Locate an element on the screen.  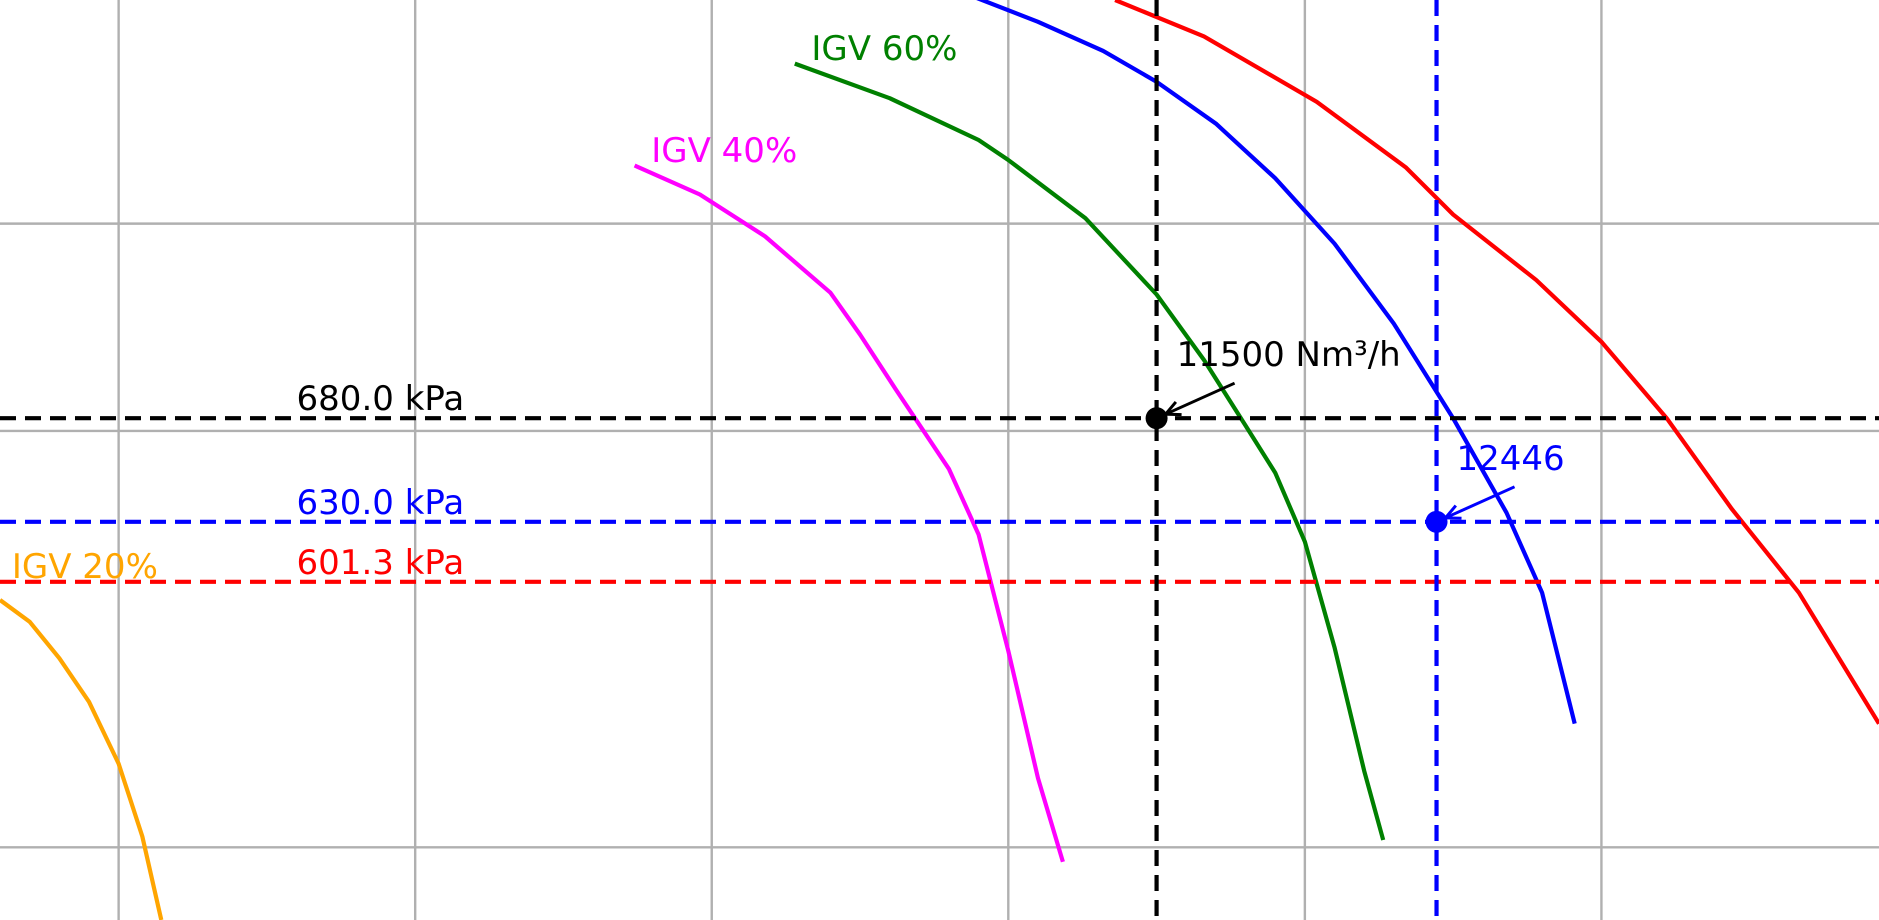
reference-line-labels: 680.0 kPa 630.0 kPa 601.3 kPa is located at coordinates (381, 481).